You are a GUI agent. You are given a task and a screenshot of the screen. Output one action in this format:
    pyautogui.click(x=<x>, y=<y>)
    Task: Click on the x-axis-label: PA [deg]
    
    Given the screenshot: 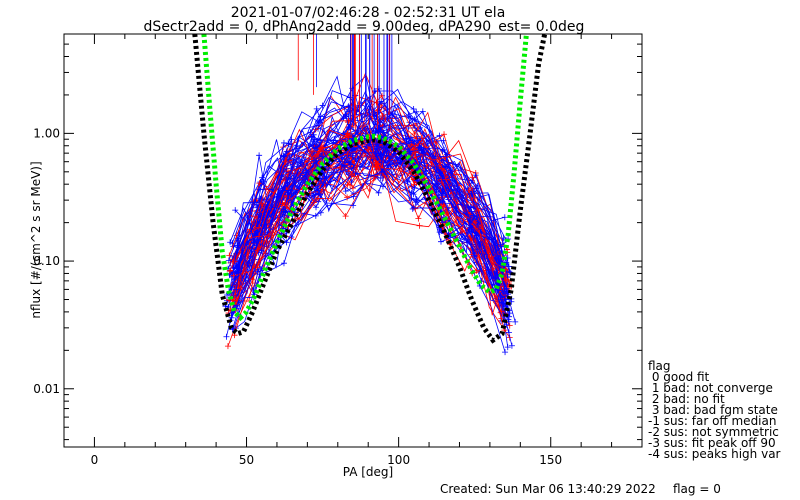 What is the action you would take?
    pyautogui.click(x=368, y=472)
    